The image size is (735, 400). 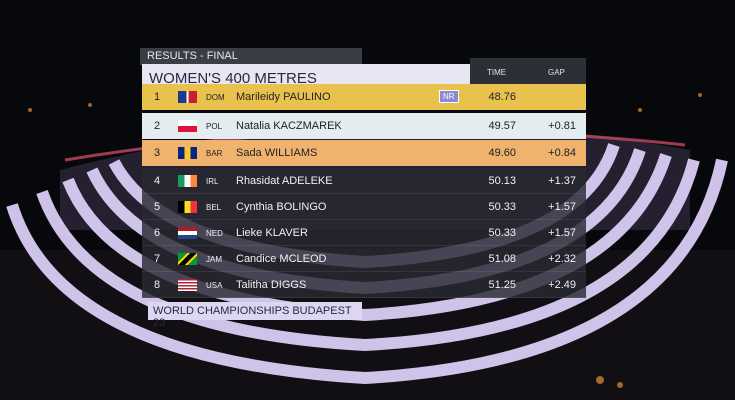 I want to click on gap: +0.81, so click(x=562, y=126).